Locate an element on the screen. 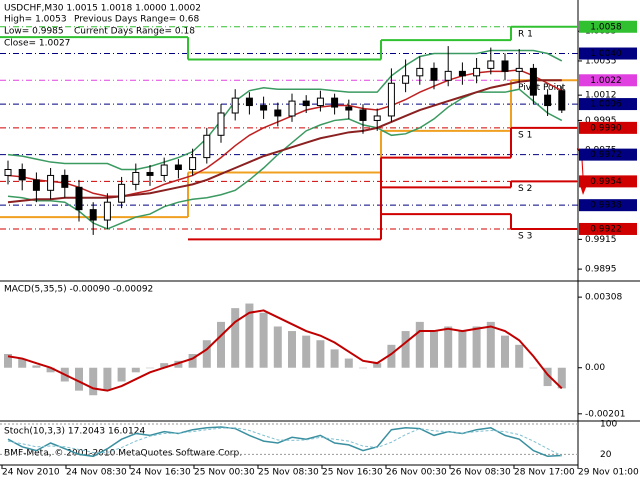 The image size is (640, 480). x-tick-label: 26 Nov 00:30 is located at coordinates (416, 473).